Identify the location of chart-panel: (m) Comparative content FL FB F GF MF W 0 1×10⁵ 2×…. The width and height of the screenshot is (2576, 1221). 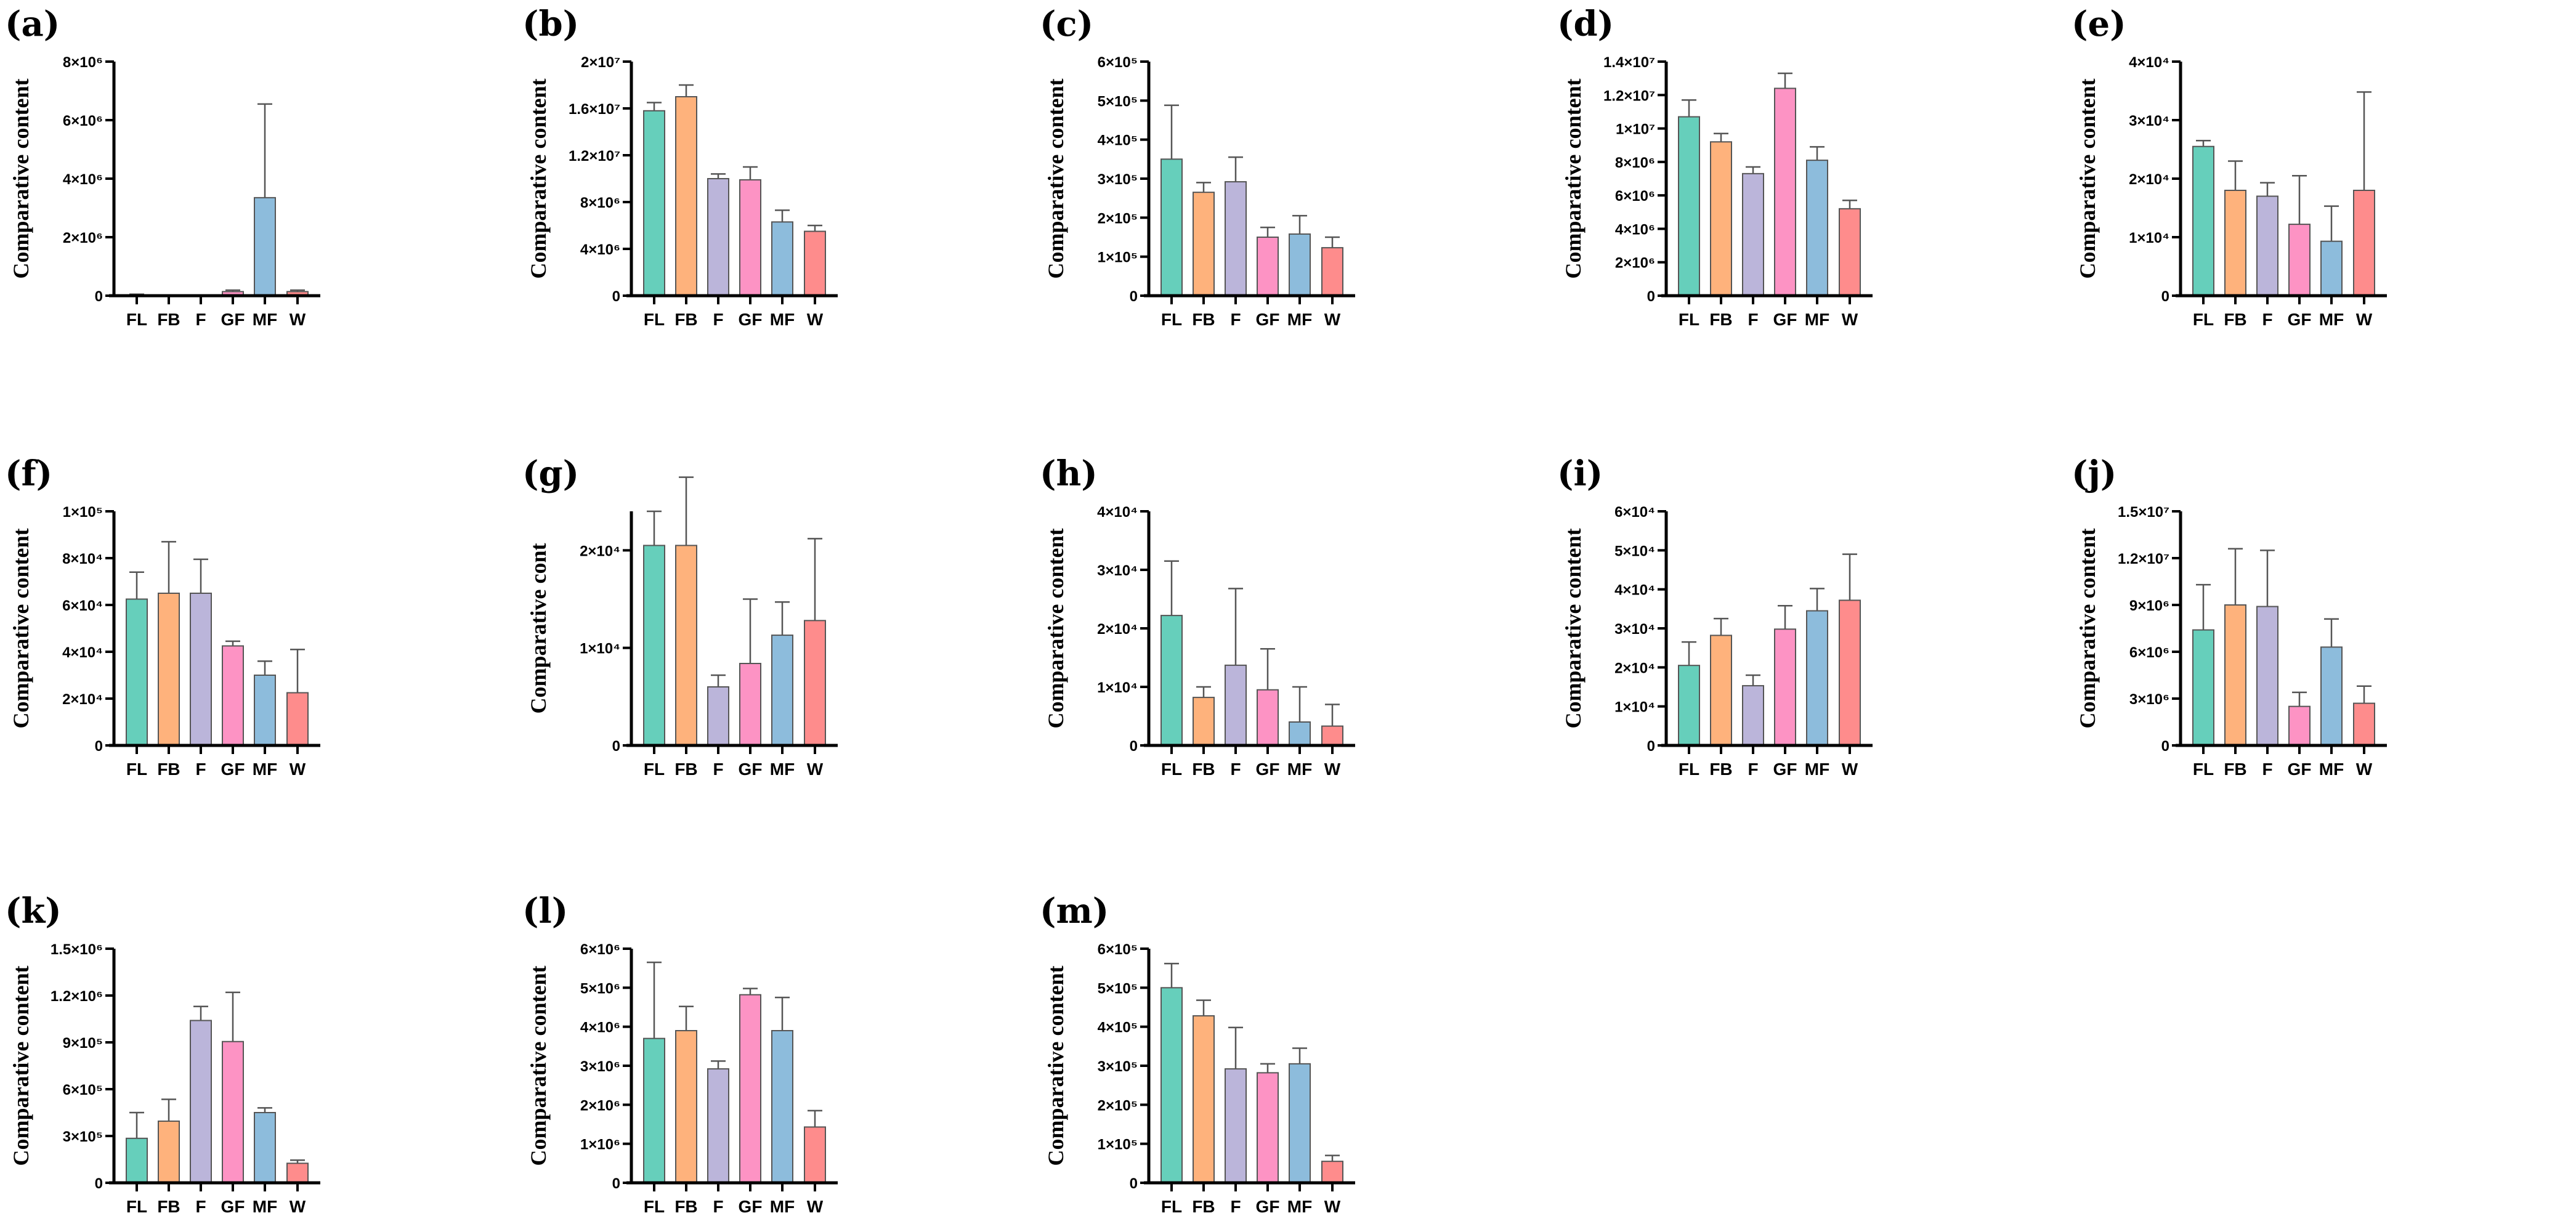
(1292, 1053).